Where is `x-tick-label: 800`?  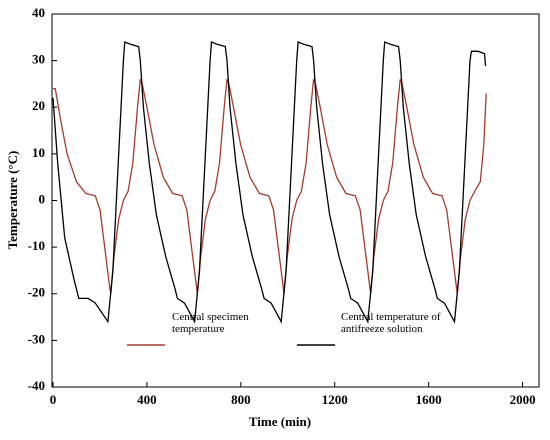
x-tick-label: 800 is located at coordinates (241, 399).